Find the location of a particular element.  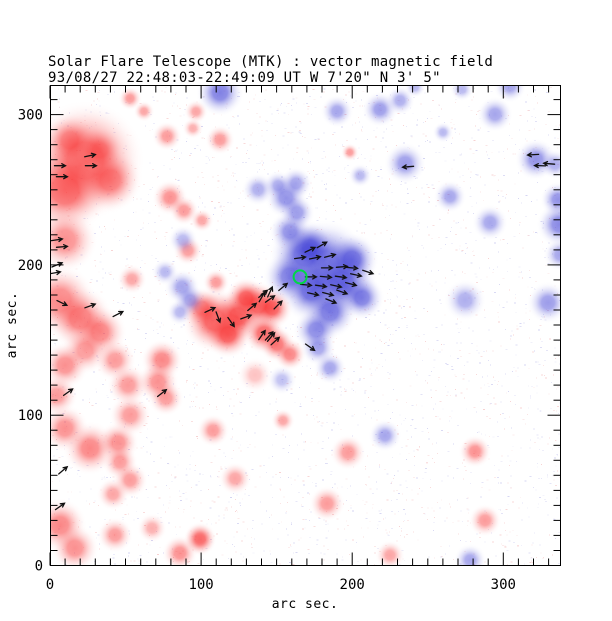

negative-polarity-blob is located at coordinates (443, 132).